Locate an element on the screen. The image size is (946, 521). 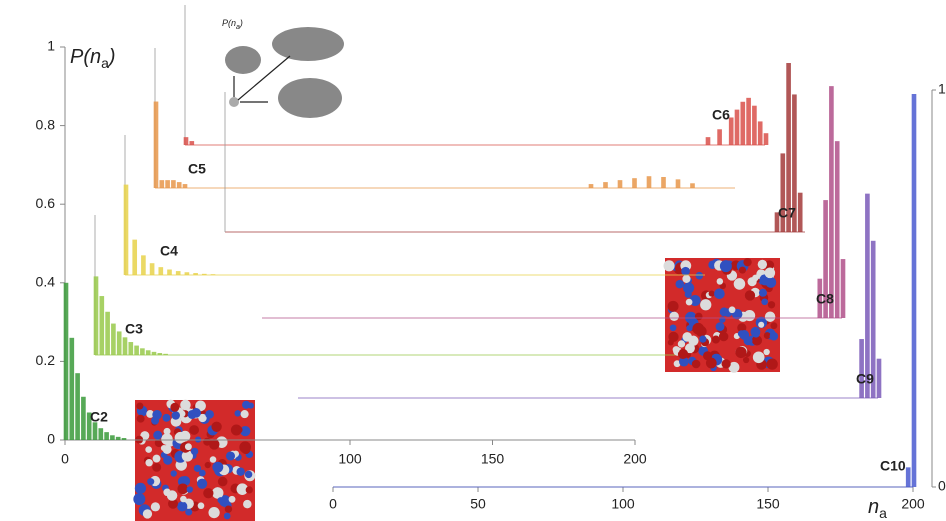
series-label: C4 is located at coordinates (169, 251).